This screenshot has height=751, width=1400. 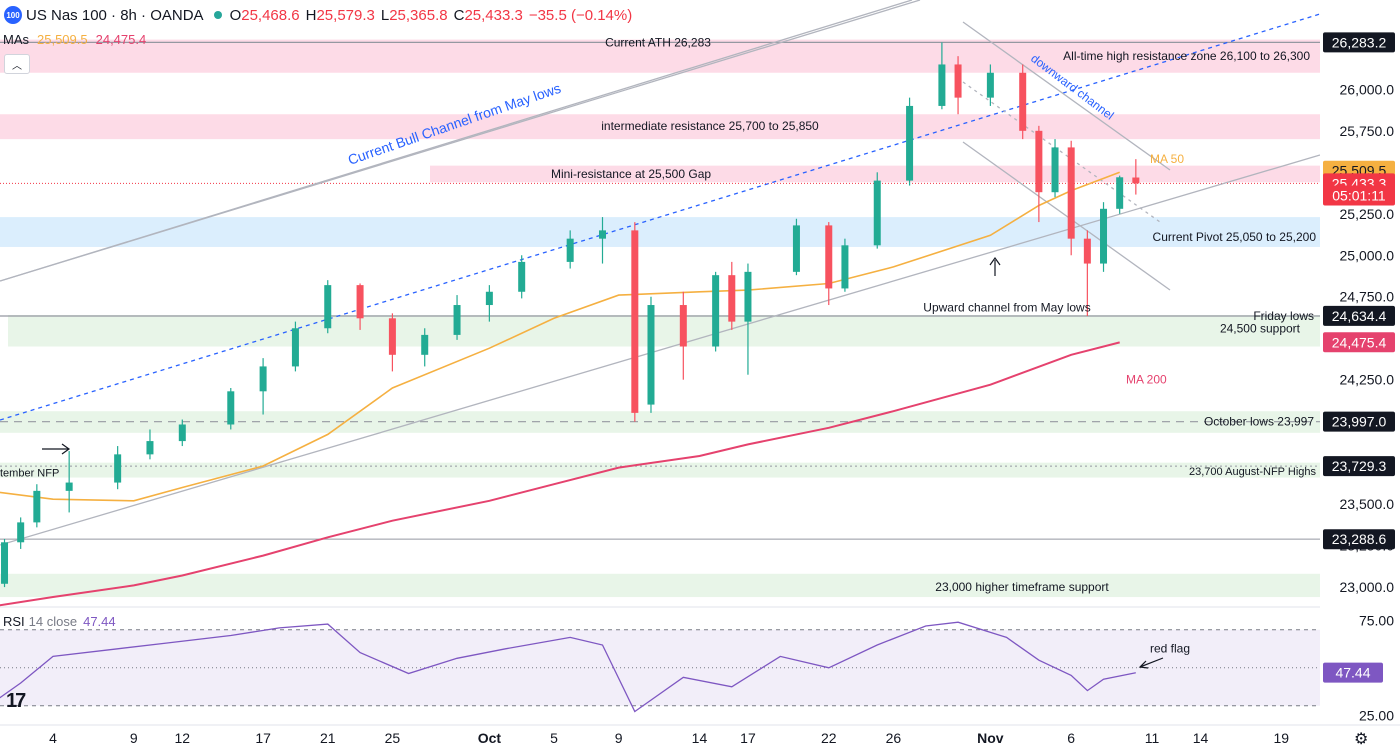 What do you see at coordinates (1260, 328) in the screenshot?
I see `support-24500-label: 24,500 support` at bounding box center [1260, 328].